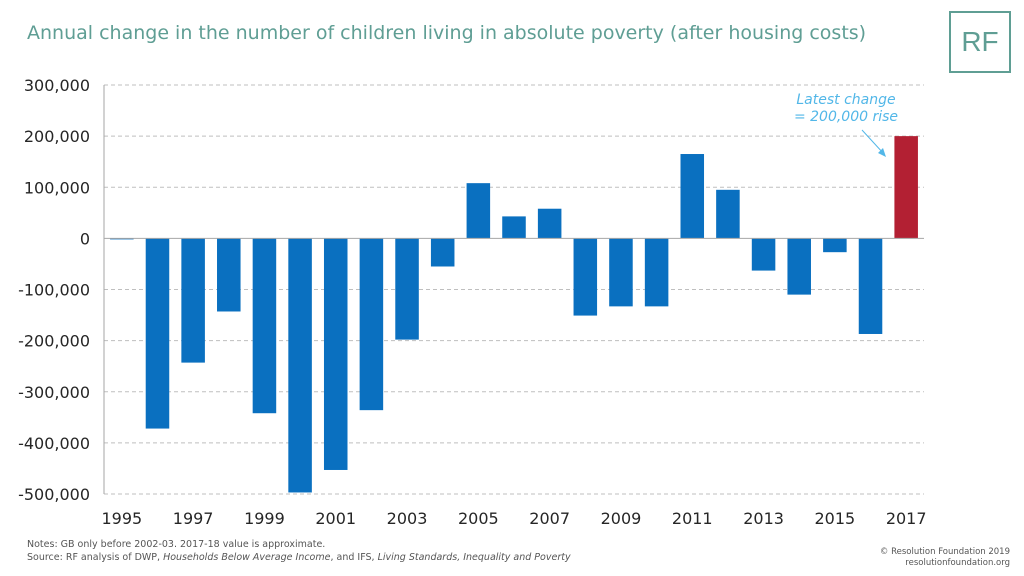  Describe the element at coordinates (585, 277) in the screenshot. I see `bar-2008` at that location.